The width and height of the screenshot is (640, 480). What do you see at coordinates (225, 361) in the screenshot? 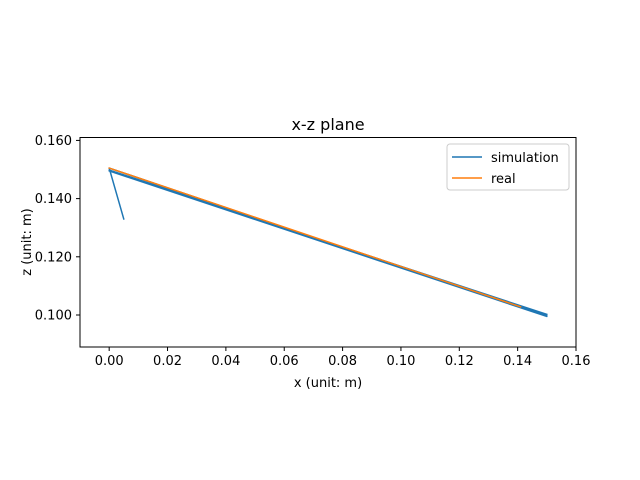
I see `x-tick-label: 0.04` at bounding box center [225, 361].